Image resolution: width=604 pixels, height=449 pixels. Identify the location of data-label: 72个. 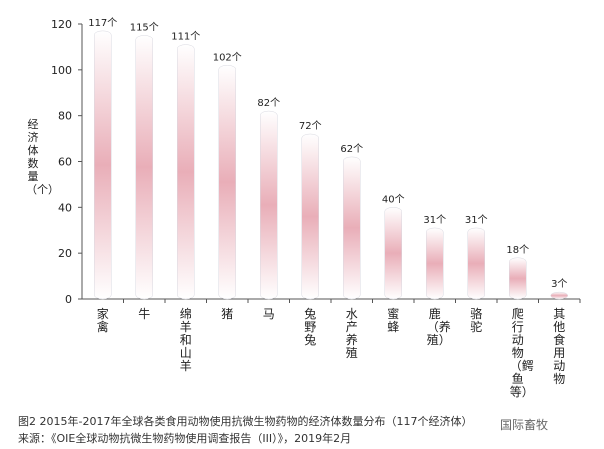
(310, 126).